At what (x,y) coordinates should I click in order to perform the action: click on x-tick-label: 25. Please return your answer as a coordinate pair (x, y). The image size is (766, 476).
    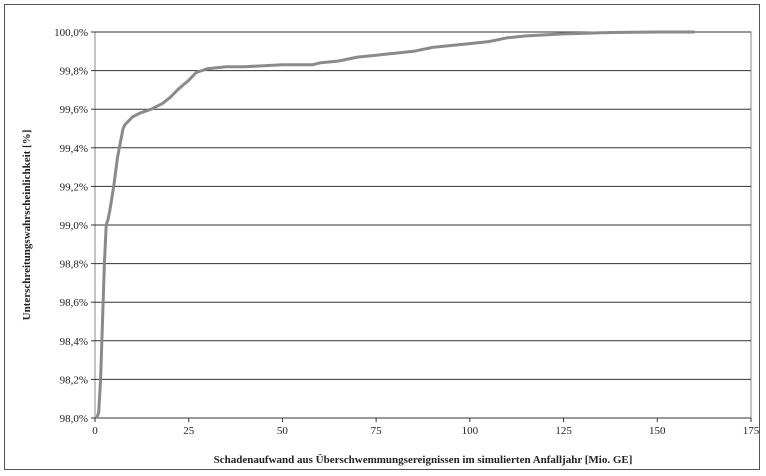
    Looking at the image, I should click on (189, 431).